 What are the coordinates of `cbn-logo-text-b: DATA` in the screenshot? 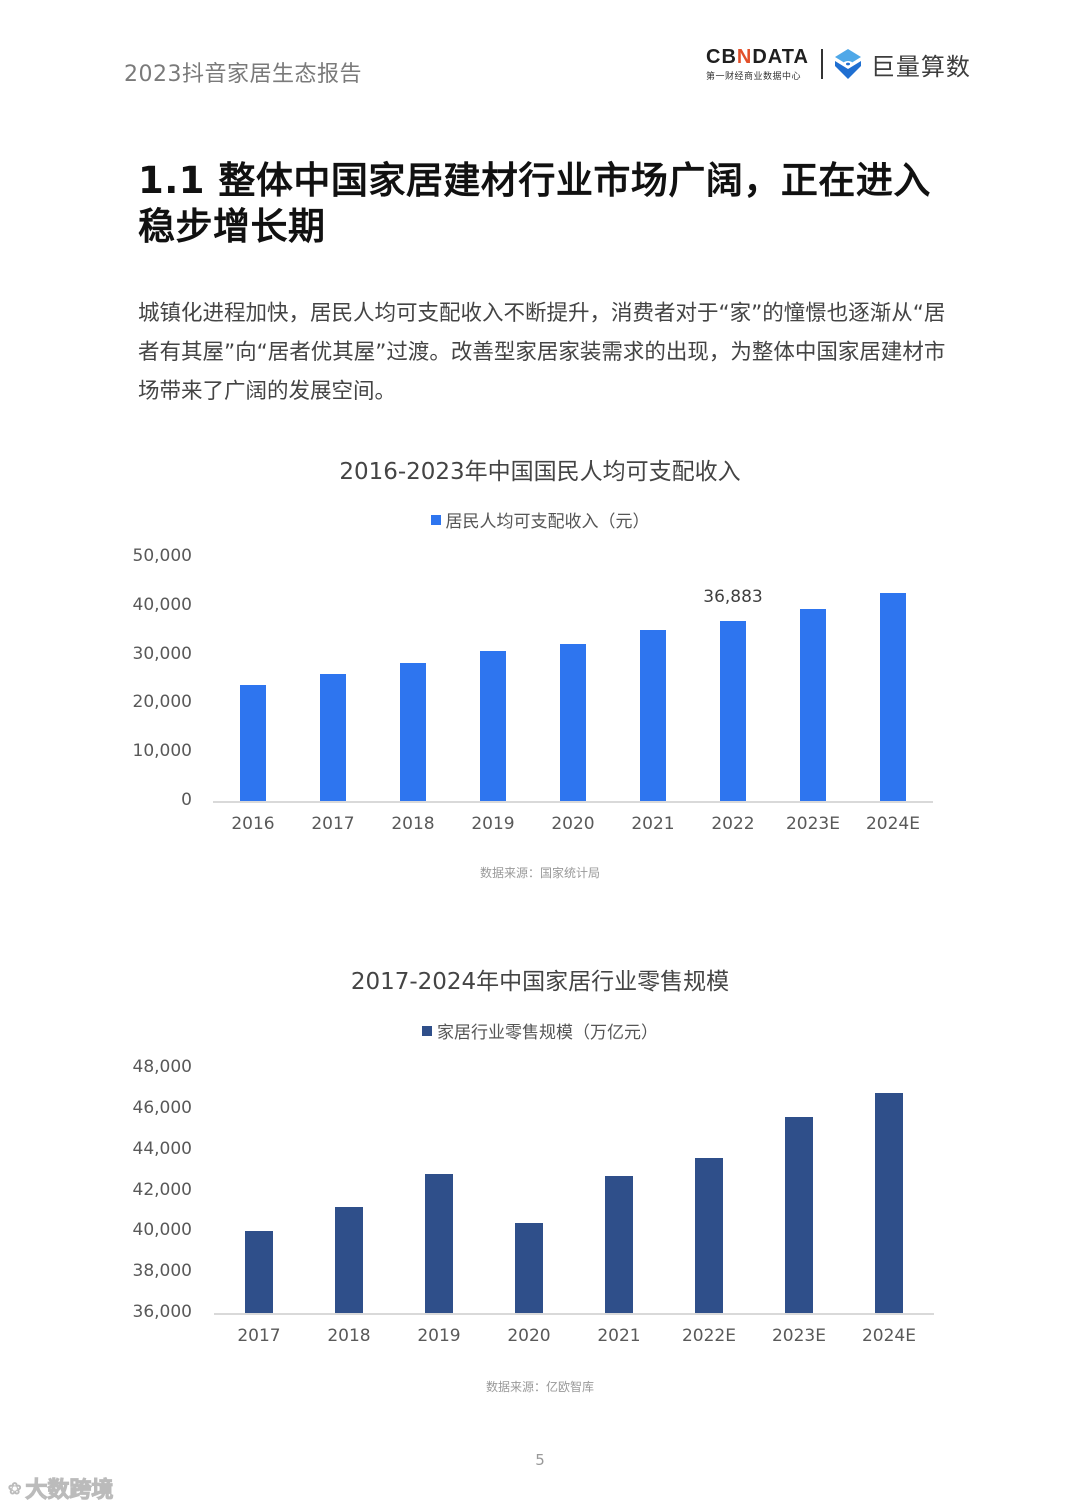 It's located at (780, 56).